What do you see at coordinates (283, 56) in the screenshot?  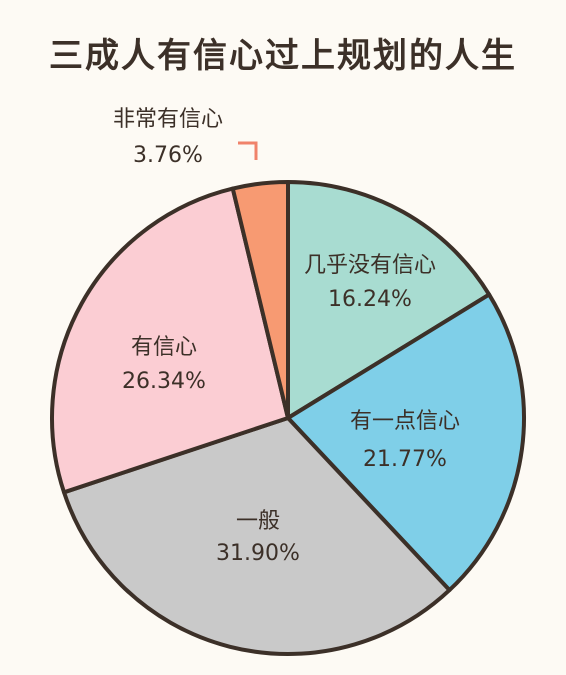 I see `chart-title: 三成人有信心过上规划的人生` at bounding box center [283, 56].